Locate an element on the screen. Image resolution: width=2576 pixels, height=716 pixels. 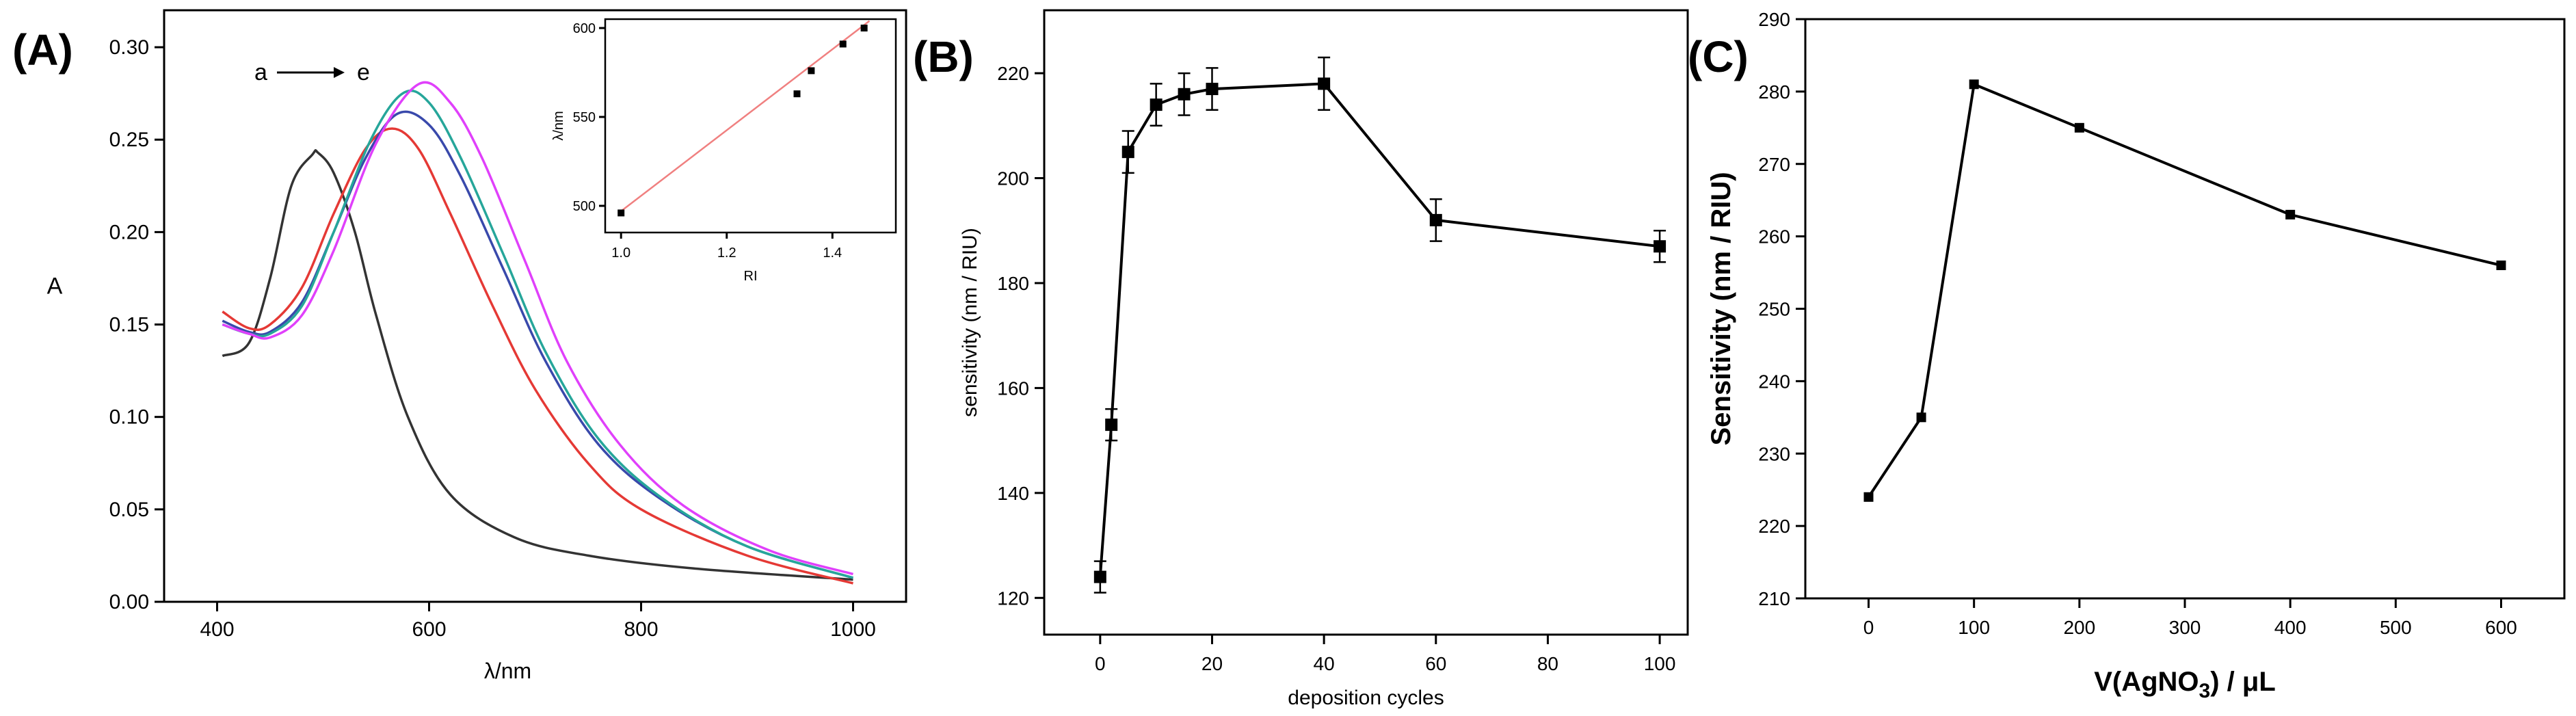
panel-label-b: (B) is located at coordinates (943, 57).